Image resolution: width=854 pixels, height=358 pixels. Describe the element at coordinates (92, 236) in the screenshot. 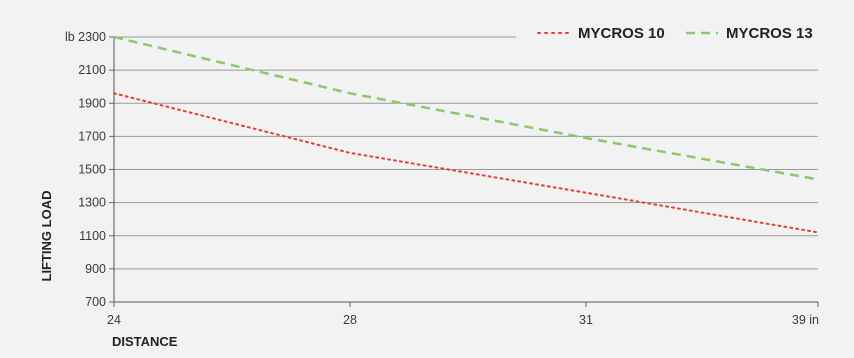

I see `y-tick-label: 1100` at that location.